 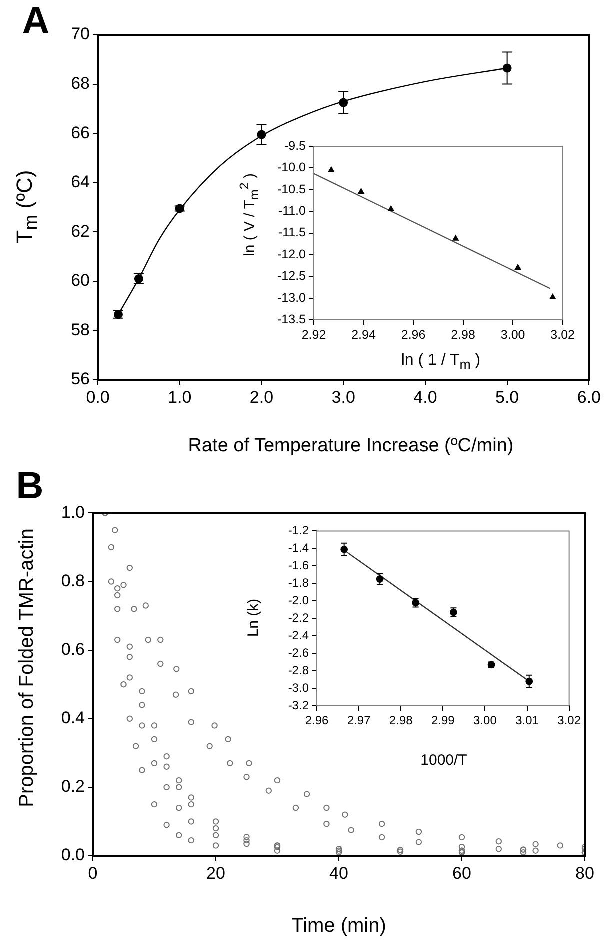 What do you see at coordinates (80, 182) in the screenshot?
I see `y-tick-label: 64` at bounding box center [80, 182].